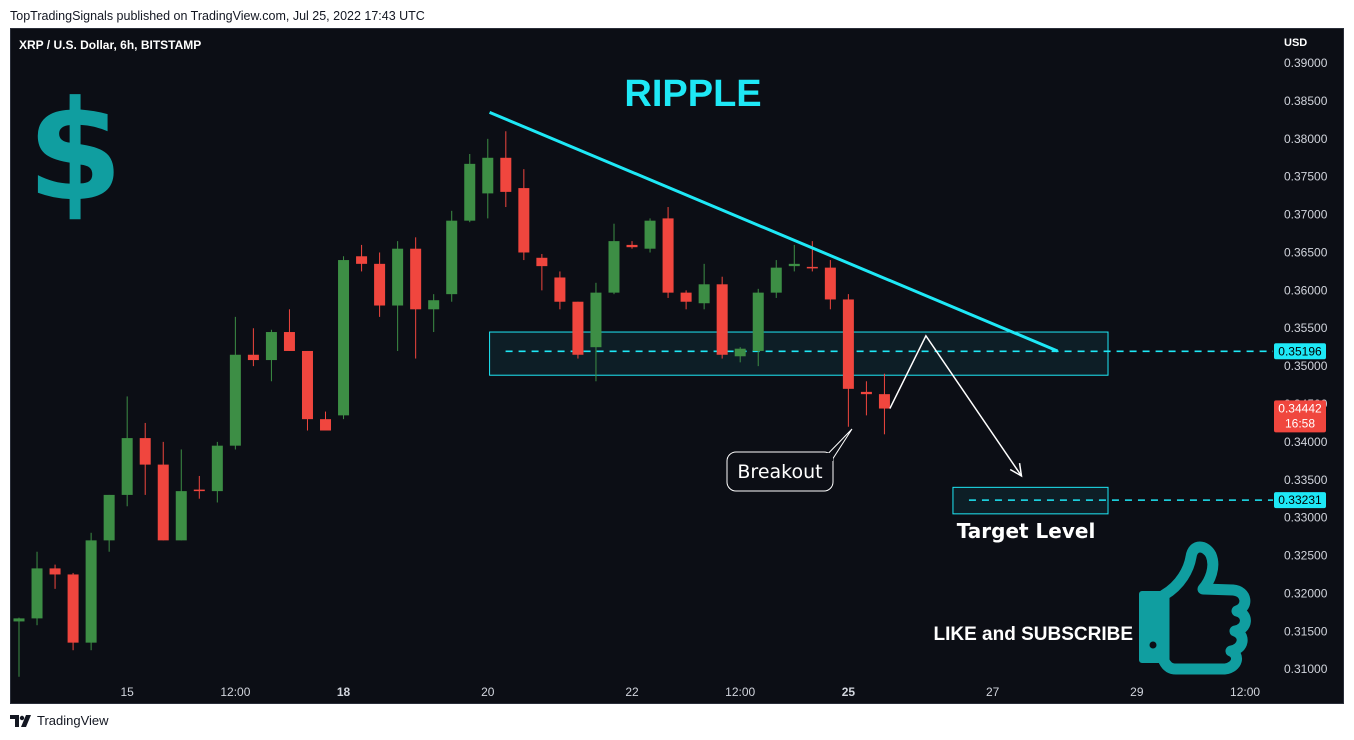  Describe the element at coordinates (1295, 43) in the screenshot. I see `currency-label: USD` at that location.